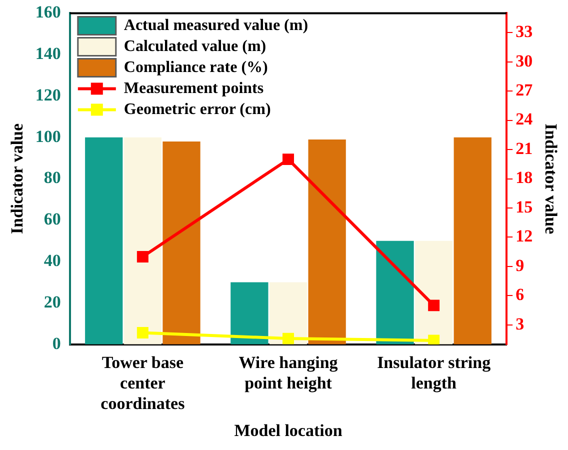 The image size is (568, 450). I want to click on y2-axis-title: Indicator value, so click(550, 179).